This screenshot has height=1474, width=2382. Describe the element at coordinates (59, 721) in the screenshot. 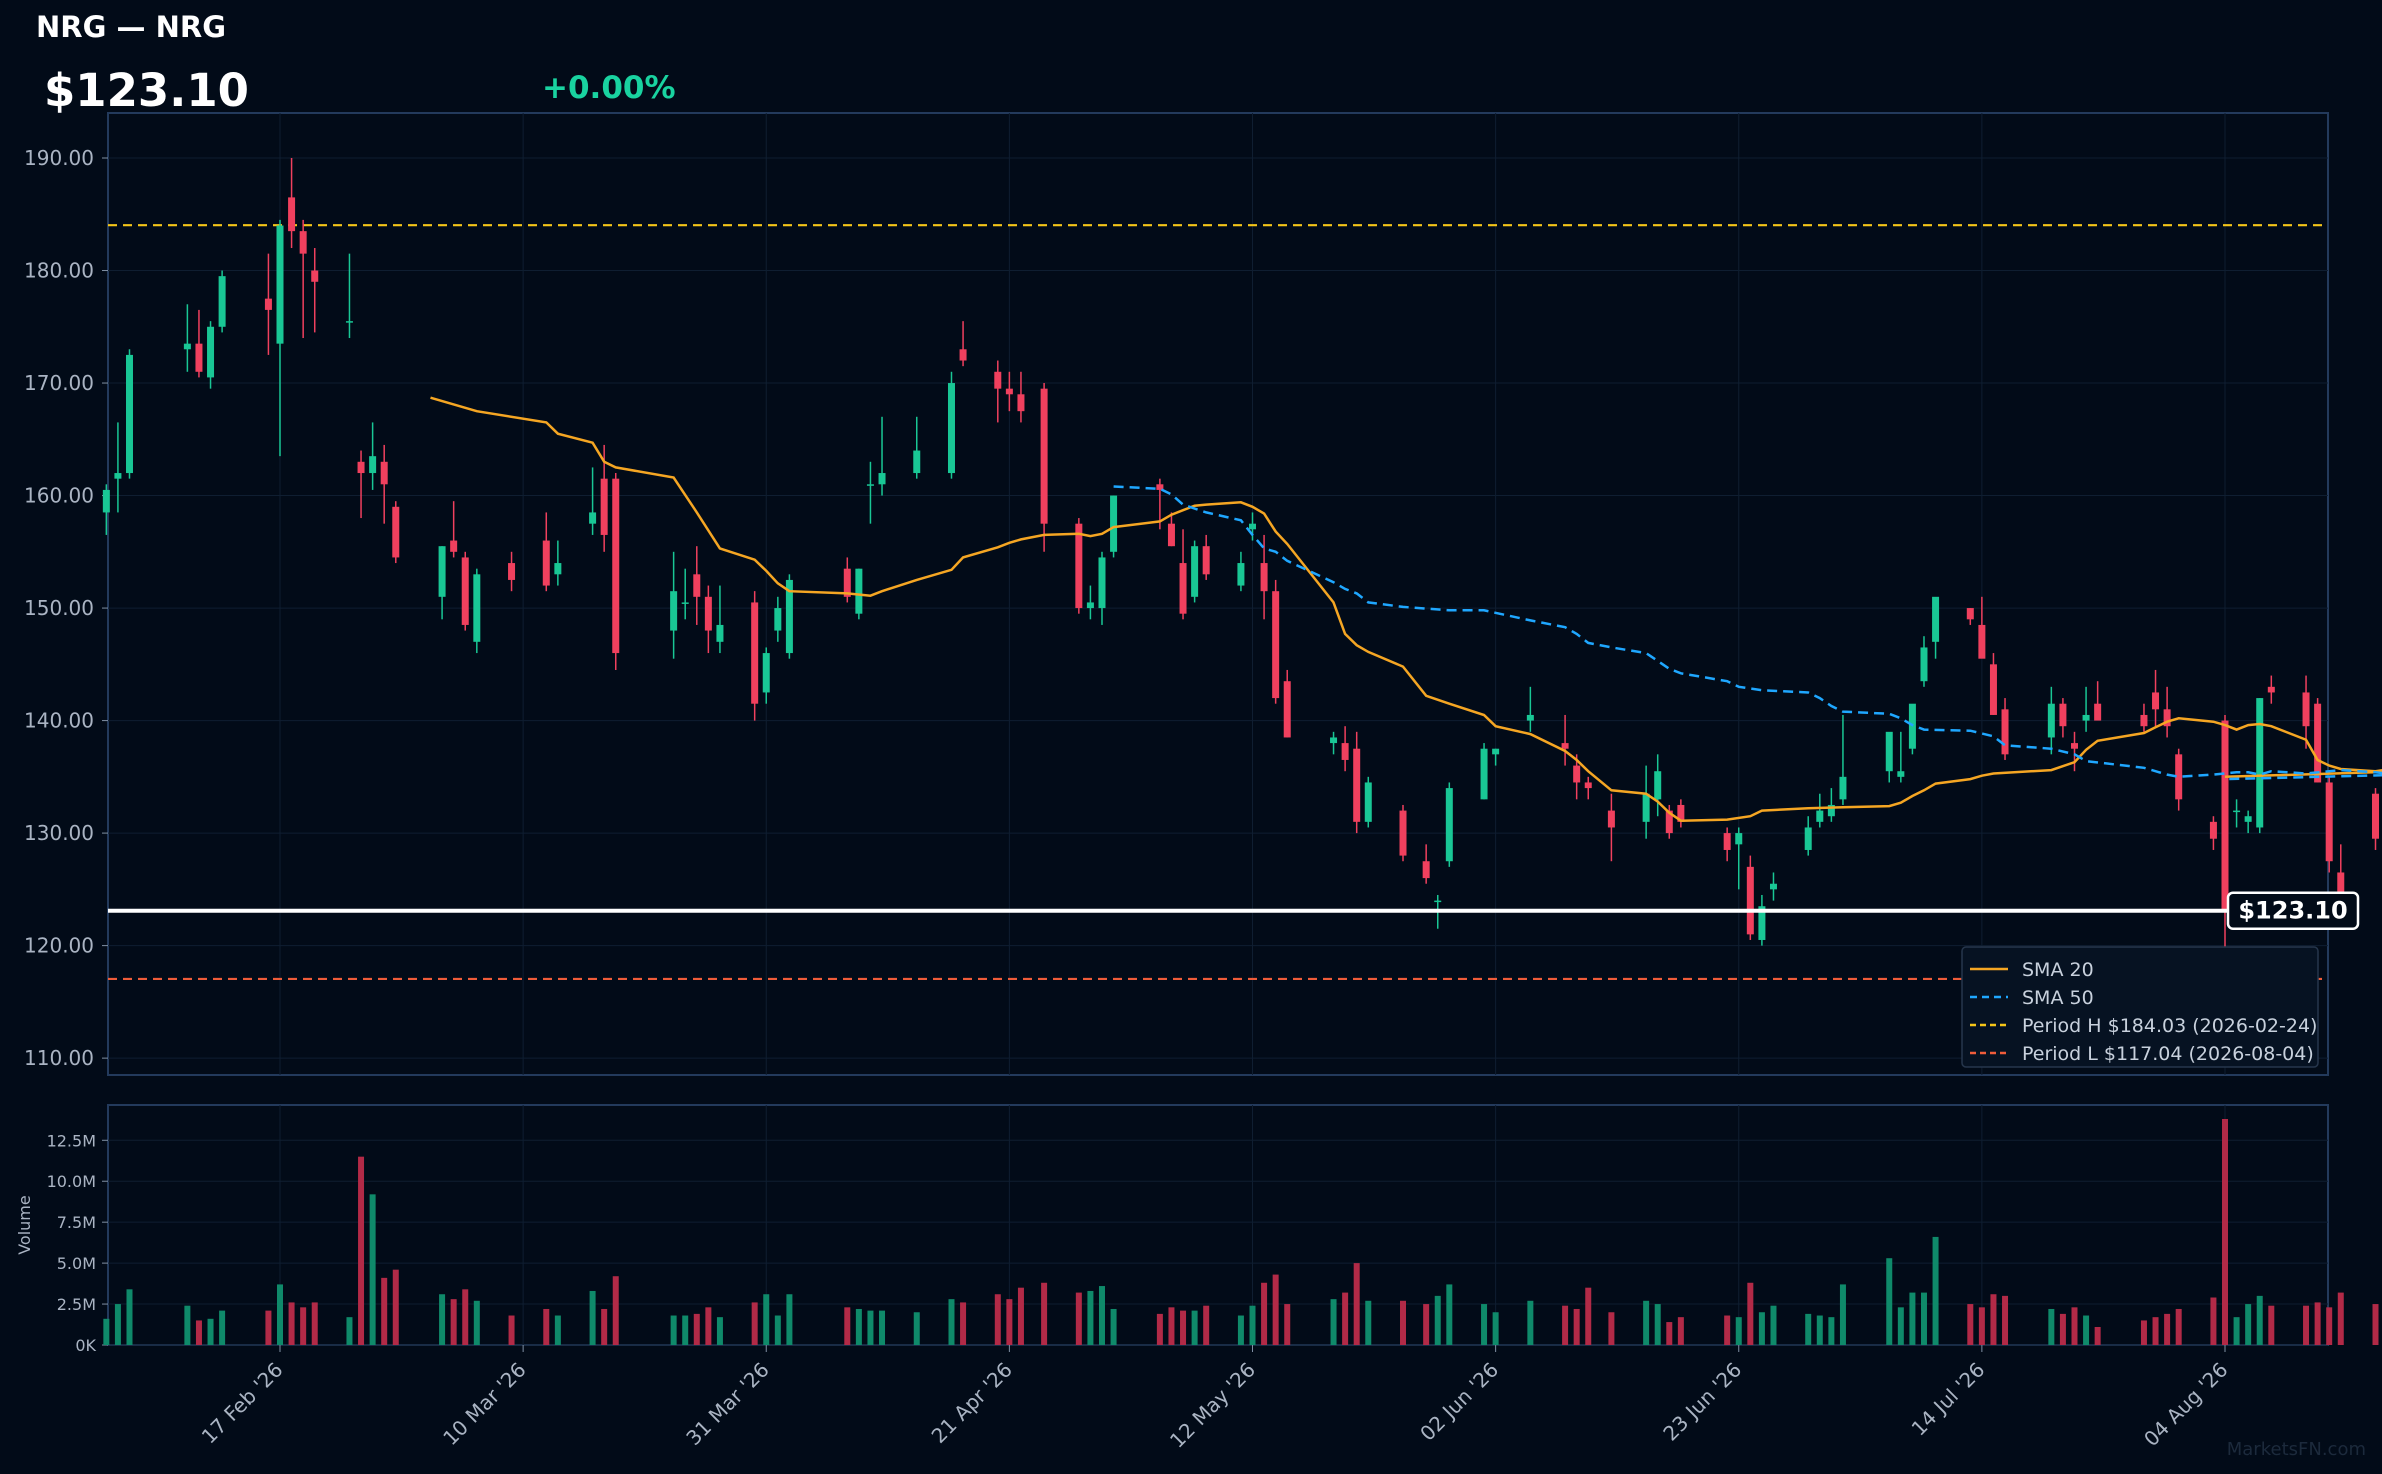

I see `y-tick-label: 140.00` at that location.